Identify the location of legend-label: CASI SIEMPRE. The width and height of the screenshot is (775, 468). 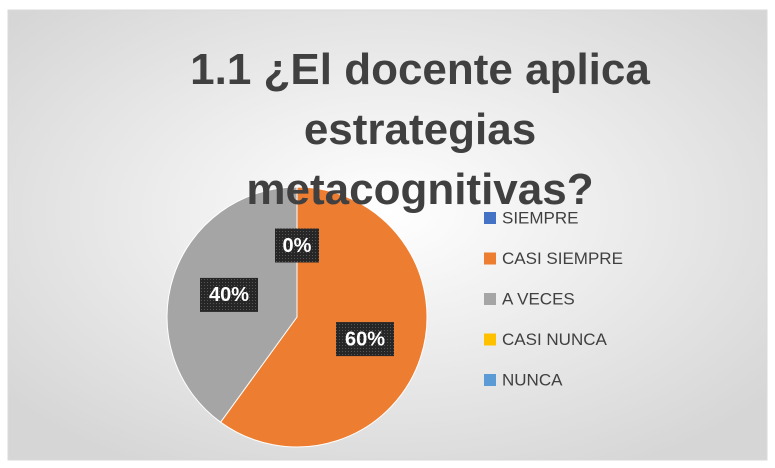
(562, 258).